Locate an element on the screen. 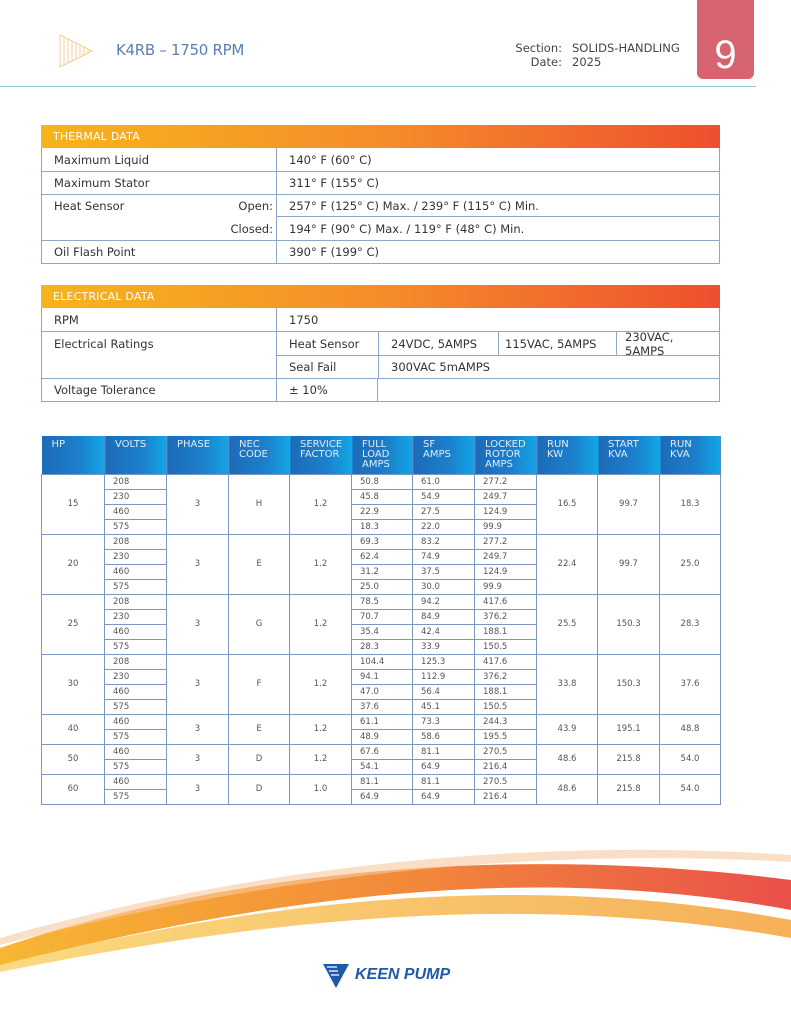  section-value: SOLIDS-HANDLING is located at coordinates (626, 48).